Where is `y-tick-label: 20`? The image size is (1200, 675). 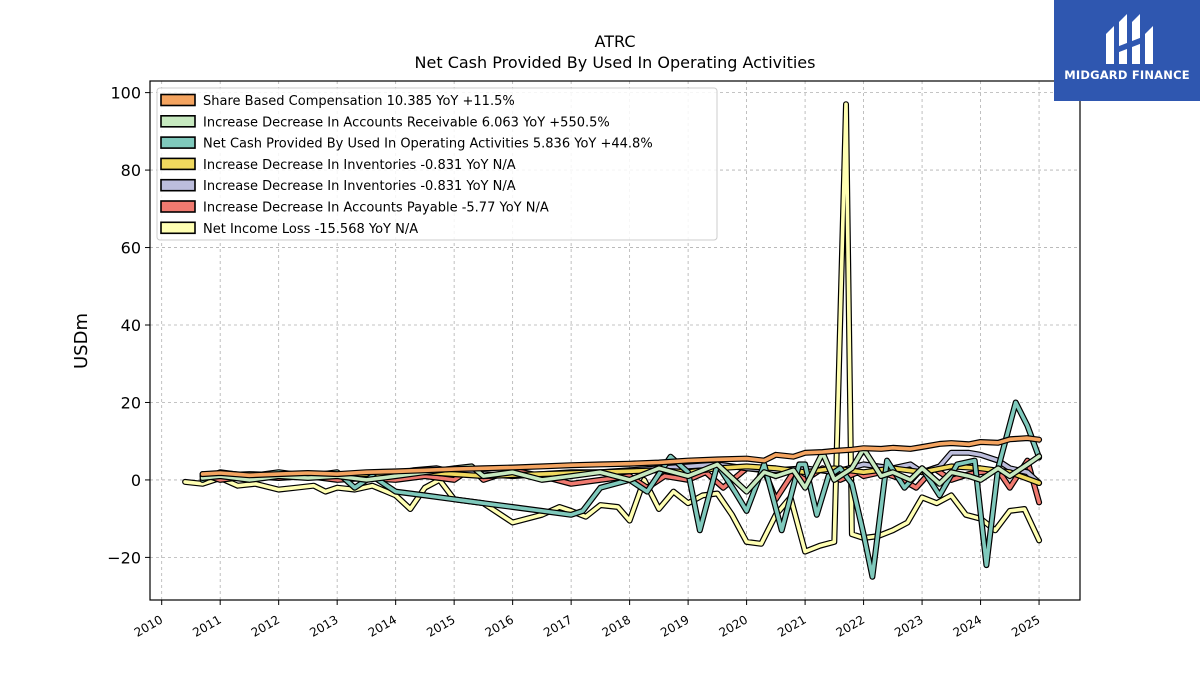 y-tick-label: 20 is located at coordinates (131, 402).